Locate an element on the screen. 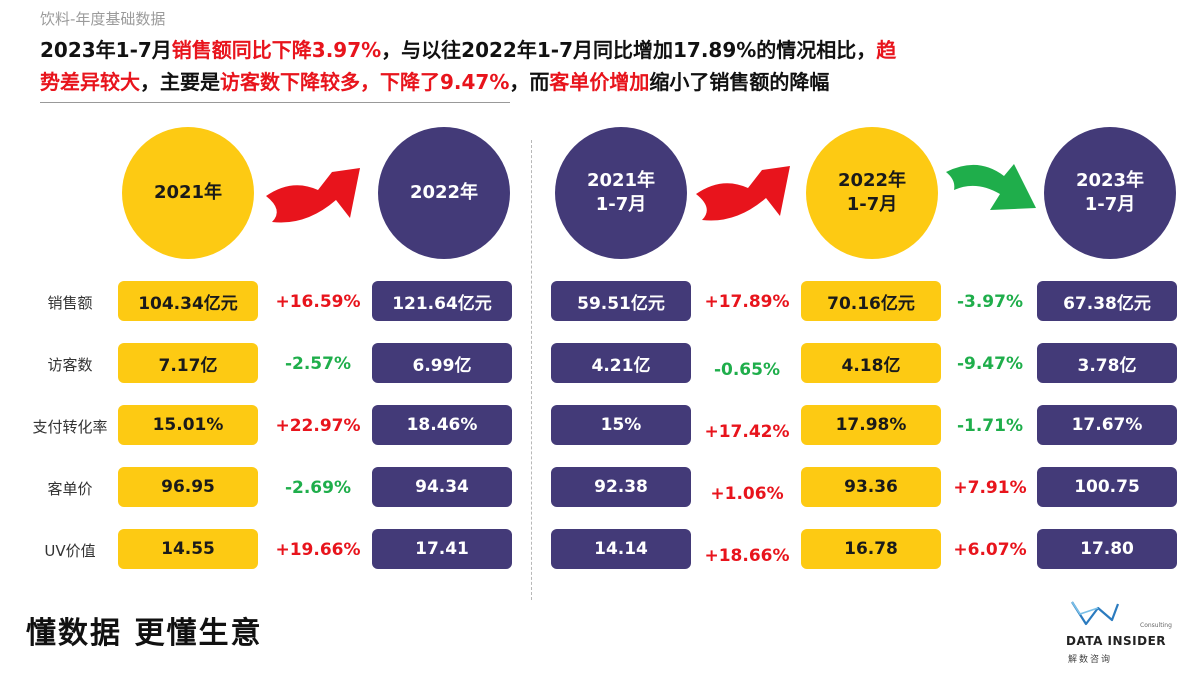 This screenshot has height=675, width=1200. logo-consulting: Consulting is located at coordinates (1156, 625).